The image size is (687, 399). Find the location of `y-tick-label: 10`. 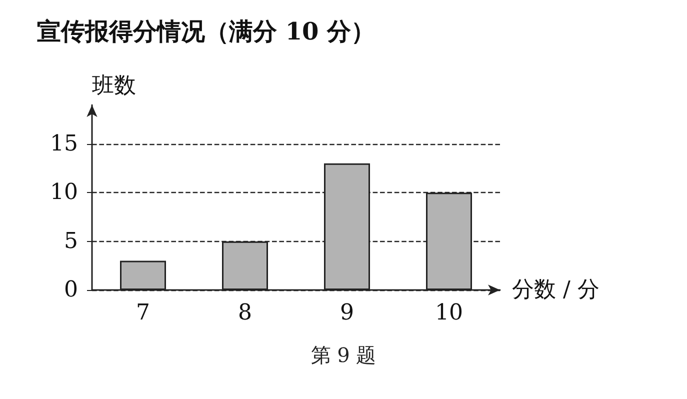

y-tick-label: 10 is located at coordinates (64, 193).